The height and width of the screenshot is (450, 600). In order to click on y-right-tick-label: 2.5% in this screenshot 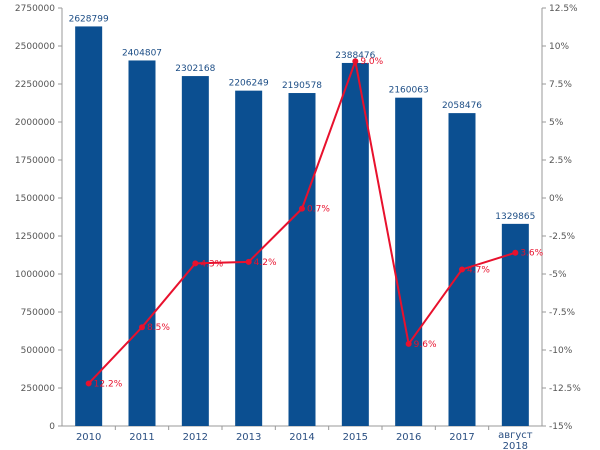, I will do `click(560, 161)`.